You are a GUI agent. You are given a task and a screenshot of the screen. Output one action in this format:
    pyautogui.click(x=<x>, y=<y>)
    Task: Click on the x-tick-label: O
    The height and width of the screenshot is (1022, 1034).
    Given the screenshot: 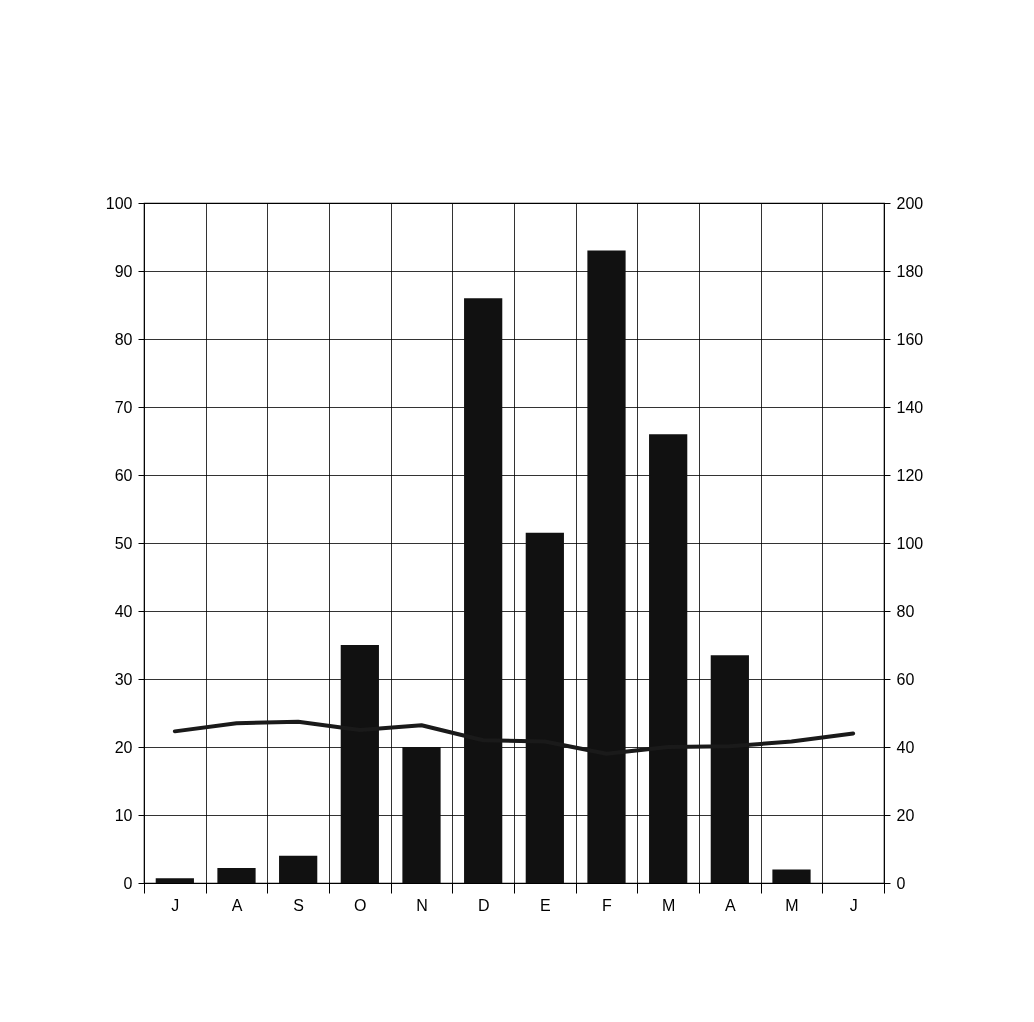 What is the action you would take?
    pyautogui.click(x=360, y=905)
    